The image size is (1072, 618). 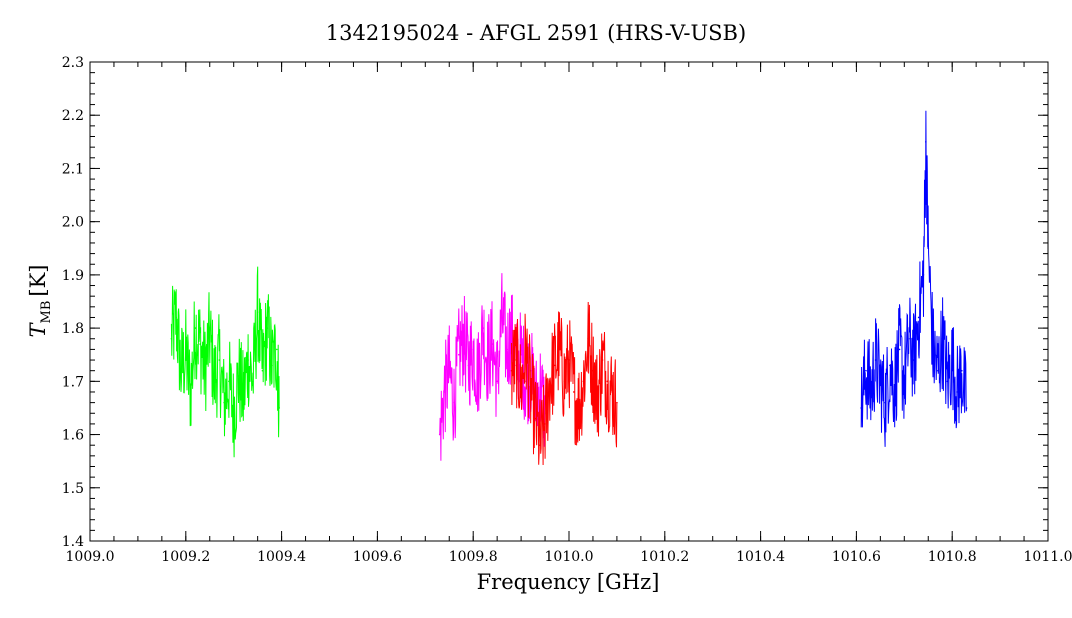 I want to click on y-tick-label: 1.4, so click(x=73, y=542).